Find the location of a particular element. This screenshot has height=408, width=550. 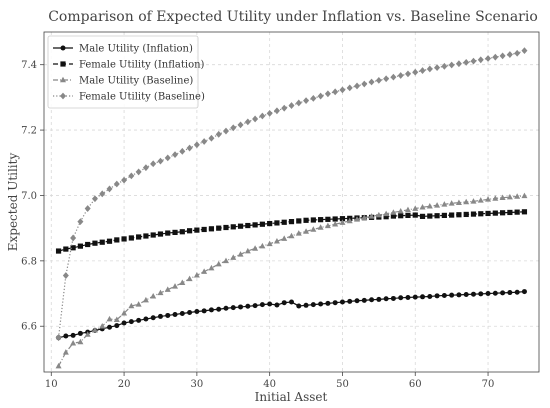

legend-item: Male Utility (Baseline) is located at coordinates (123, 81).